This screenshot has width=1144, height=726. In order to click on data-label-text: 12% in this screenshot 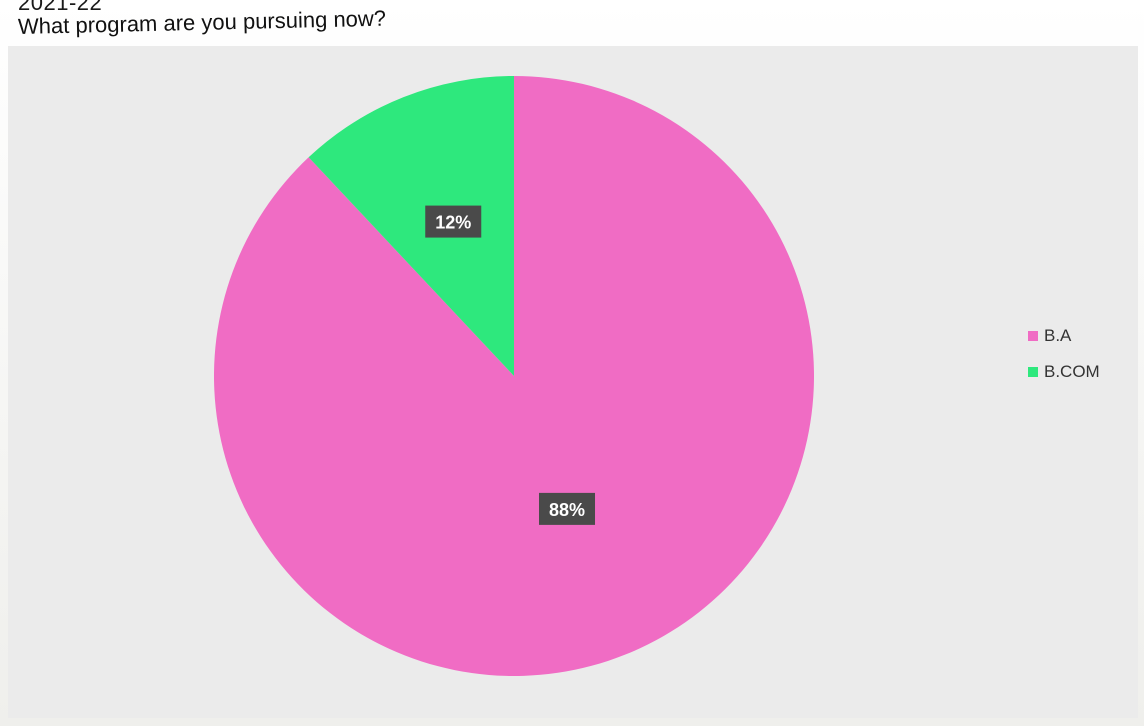, I will do `click(453, 223)`.